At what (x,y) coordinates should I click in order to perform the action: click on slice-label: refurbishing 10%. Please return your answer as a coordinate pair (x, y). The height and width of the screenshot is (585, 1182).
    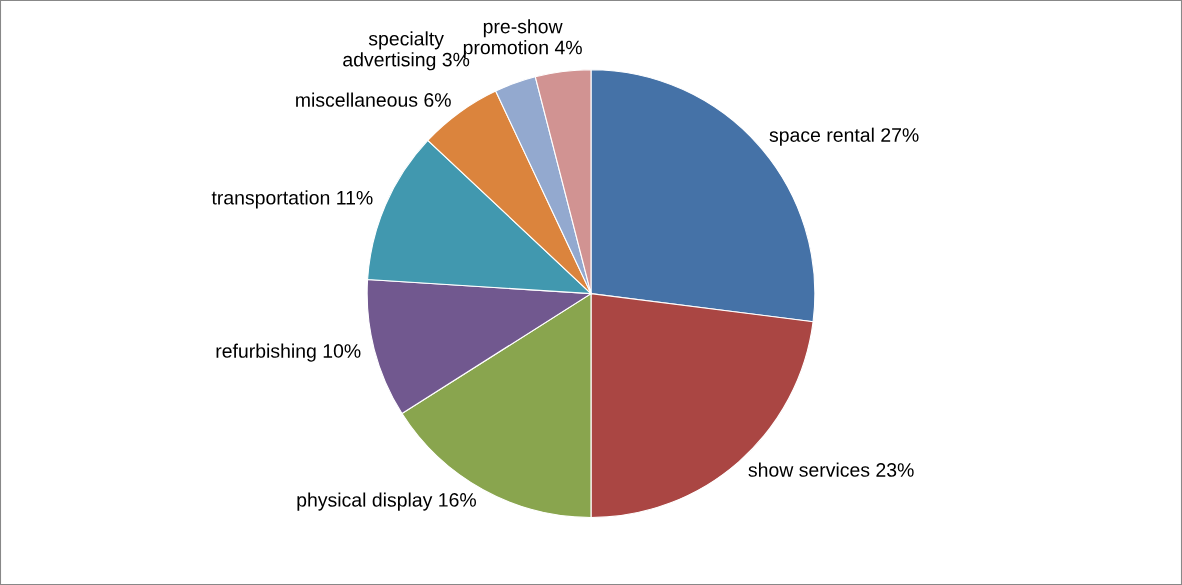
    Looking at the image, I should click on (288, 352).